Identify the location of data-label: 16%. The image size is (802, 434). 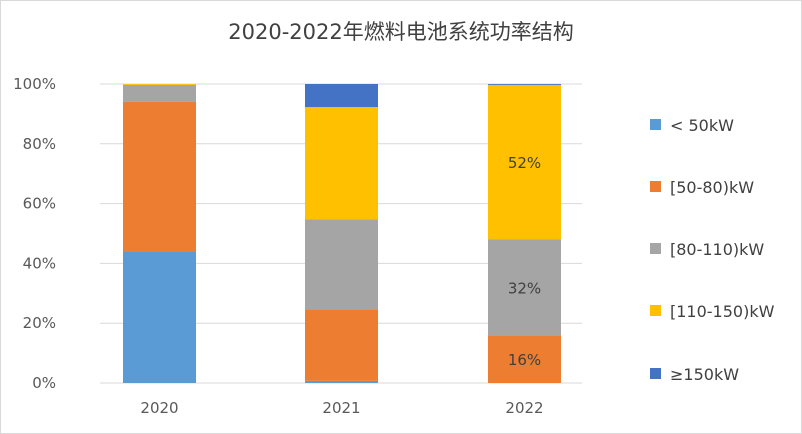
(524, 360).